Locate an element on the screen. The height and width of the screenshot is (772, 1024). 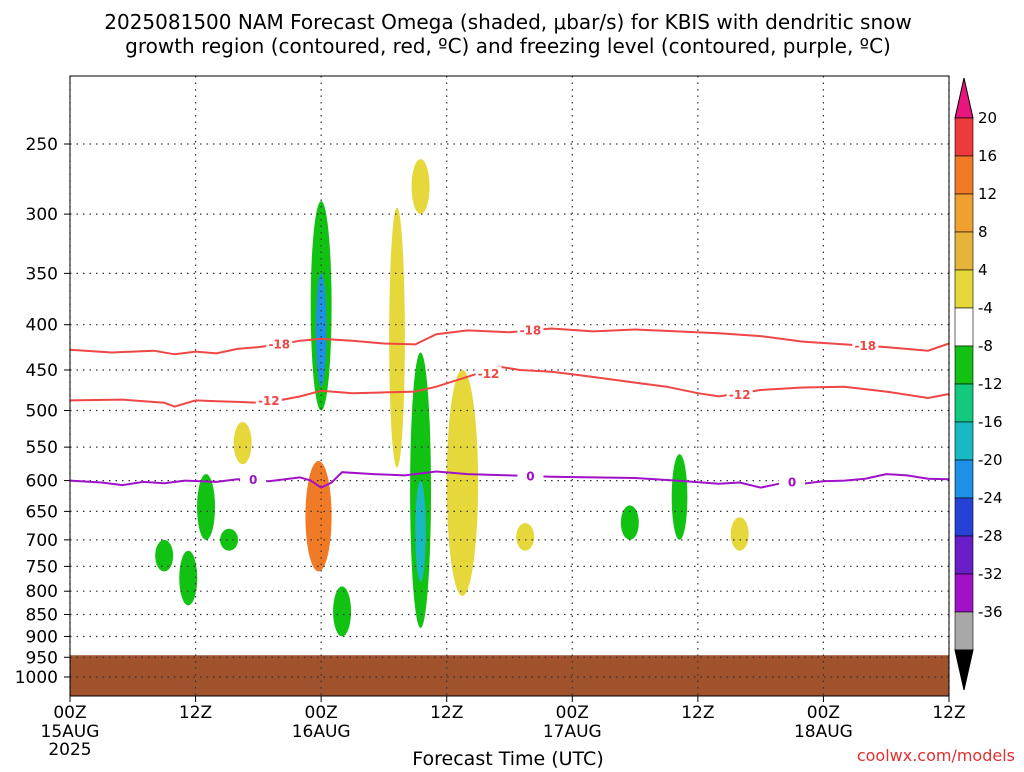
colorbar-label: 4 is located at coordinates (983, 270).